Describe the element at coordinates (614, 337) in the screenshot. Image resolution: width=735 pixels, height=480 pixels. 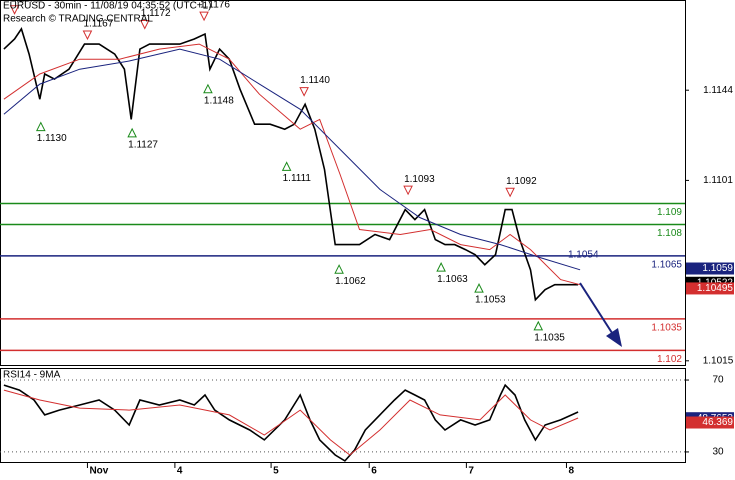
I see `forecast-arrow-head` at that location.